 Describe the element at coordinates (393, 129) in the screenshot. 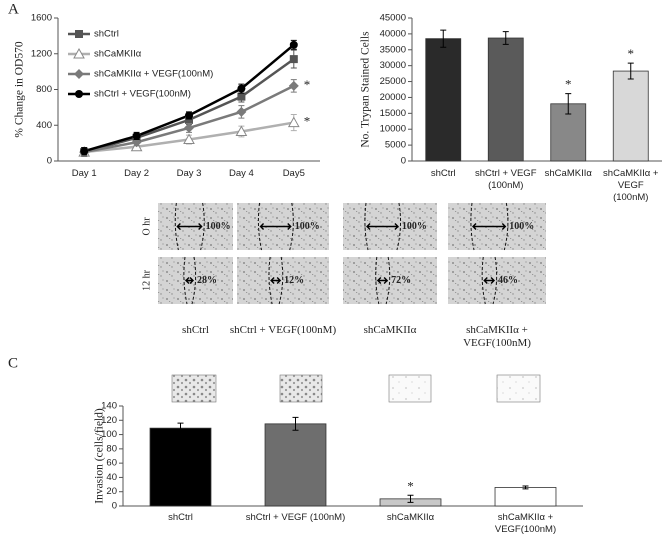

I see `y-tick-label: 10000` at that location.